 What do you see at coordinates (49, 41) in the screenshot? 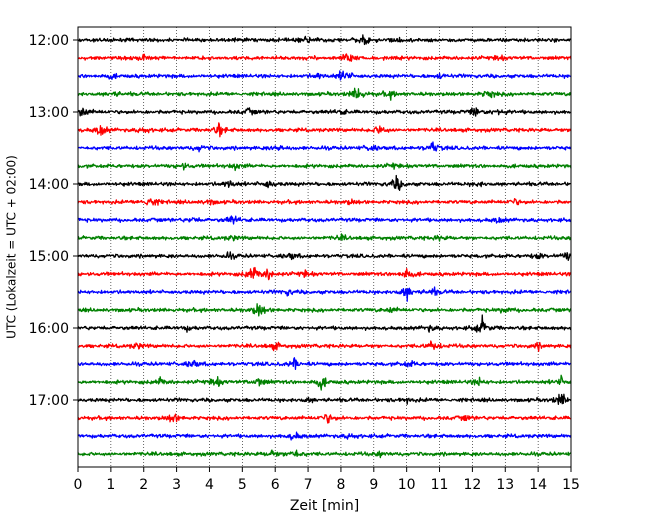
I see `y-tick-label: 12:00` at bounding box center [49, 41].